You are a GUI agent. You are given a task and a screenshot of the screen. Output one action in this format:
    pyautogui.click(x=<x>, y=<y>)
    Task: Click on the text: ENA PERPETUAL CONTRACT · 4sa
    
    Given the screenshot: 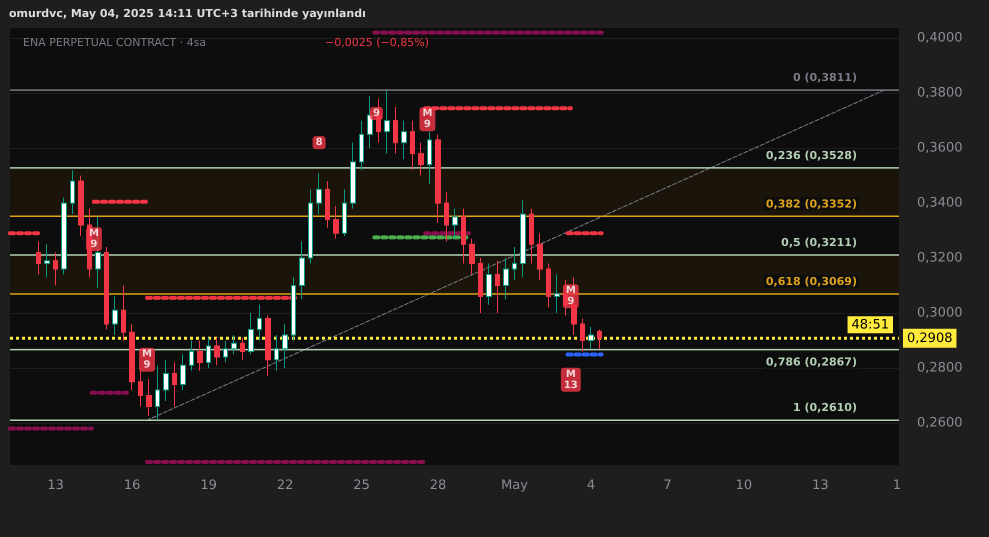 What is the action you would take?
    pyautogui.click(x=114, y=42)
    